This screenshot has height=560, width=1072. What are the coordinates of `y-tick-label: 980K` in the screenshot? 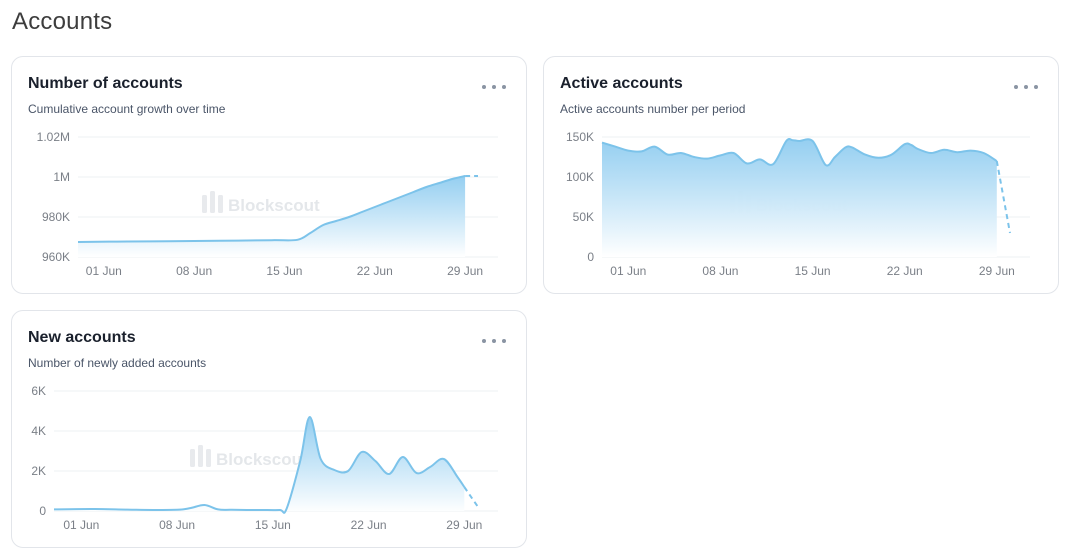 It's located at (56, 217).